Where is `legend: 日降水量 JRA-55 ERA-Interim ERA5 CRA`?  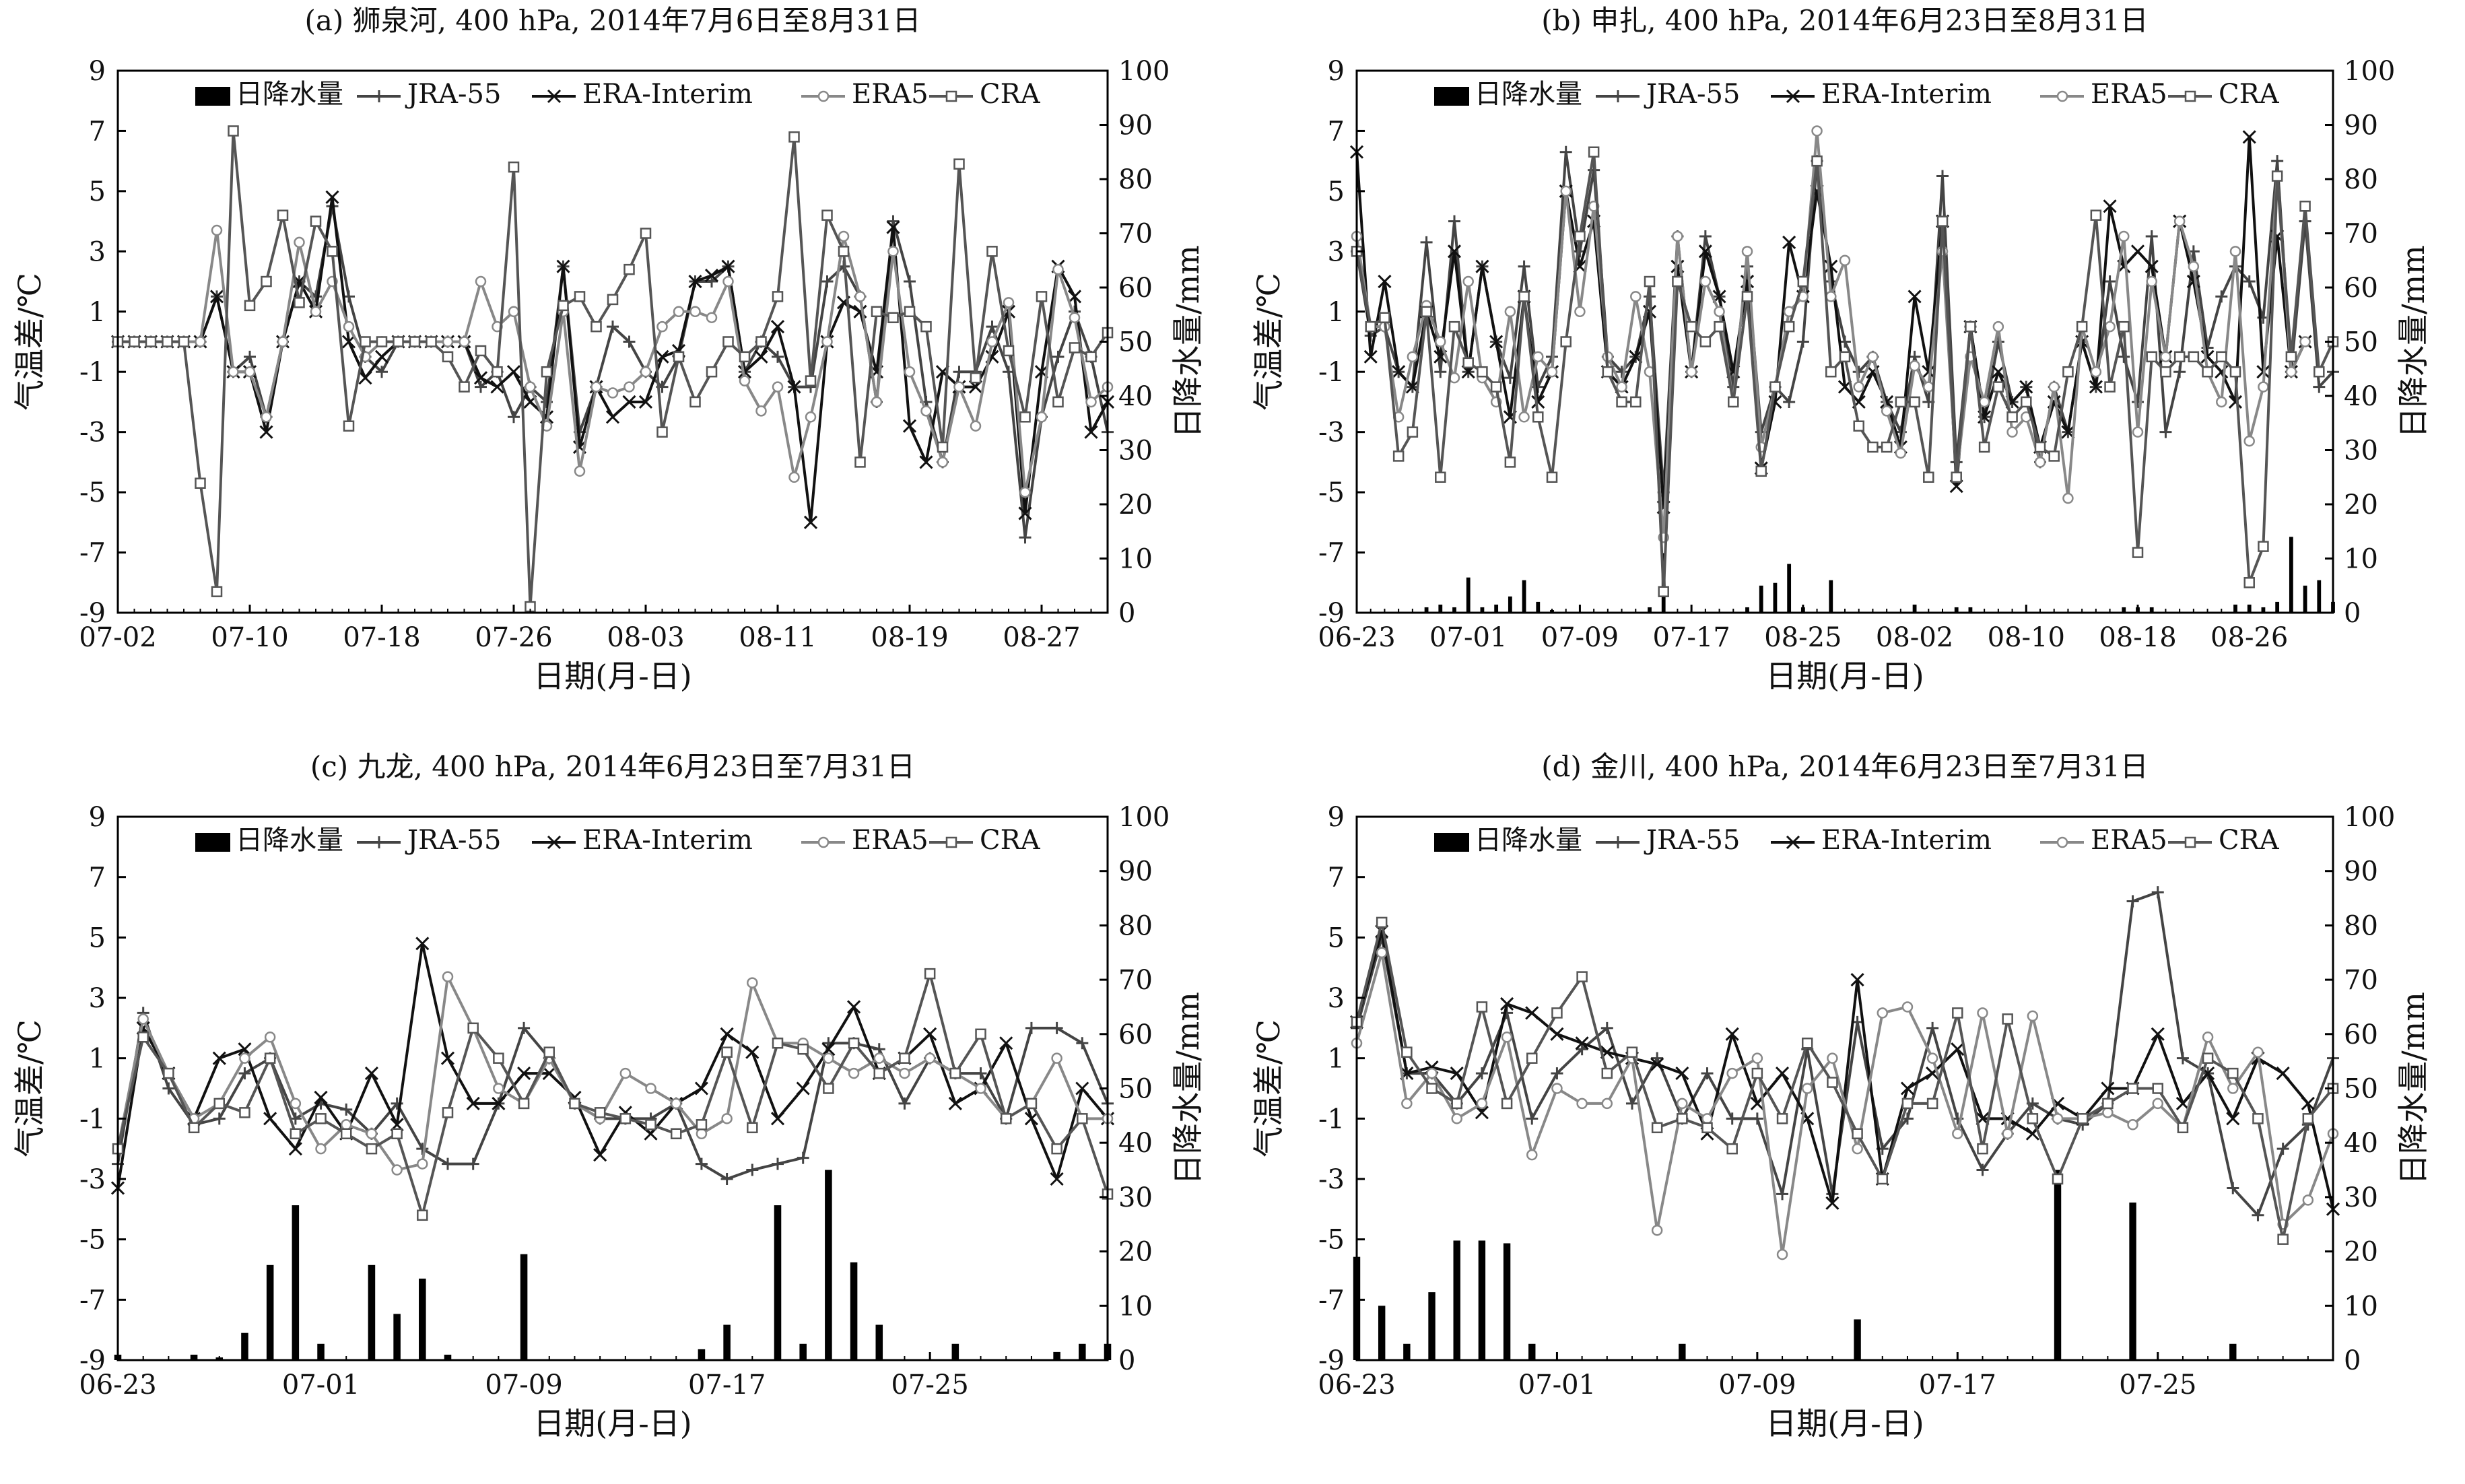
legend: 日降水量 JRA-55 ERA-Interim ERA5 CRA is located at coordinates (1857, 94).